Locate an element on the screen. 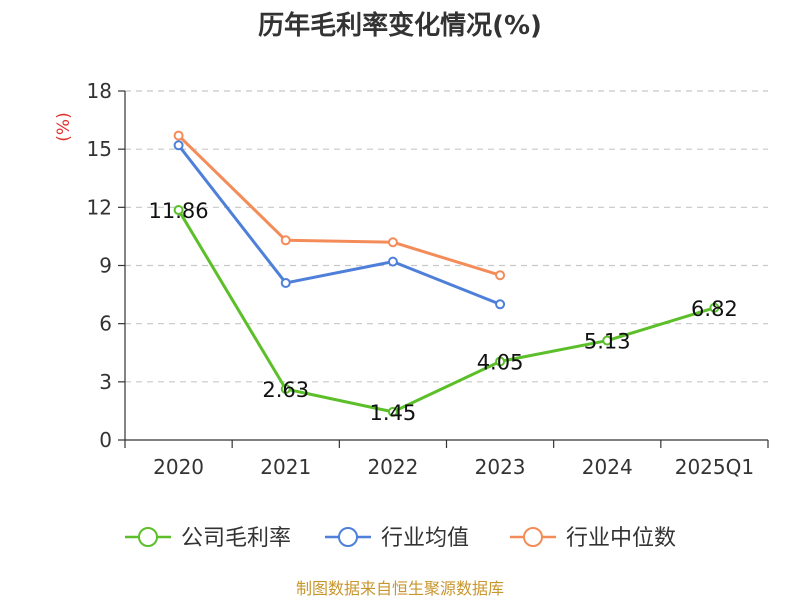  data-label: 1.45 is located at coordinates (393, 413).